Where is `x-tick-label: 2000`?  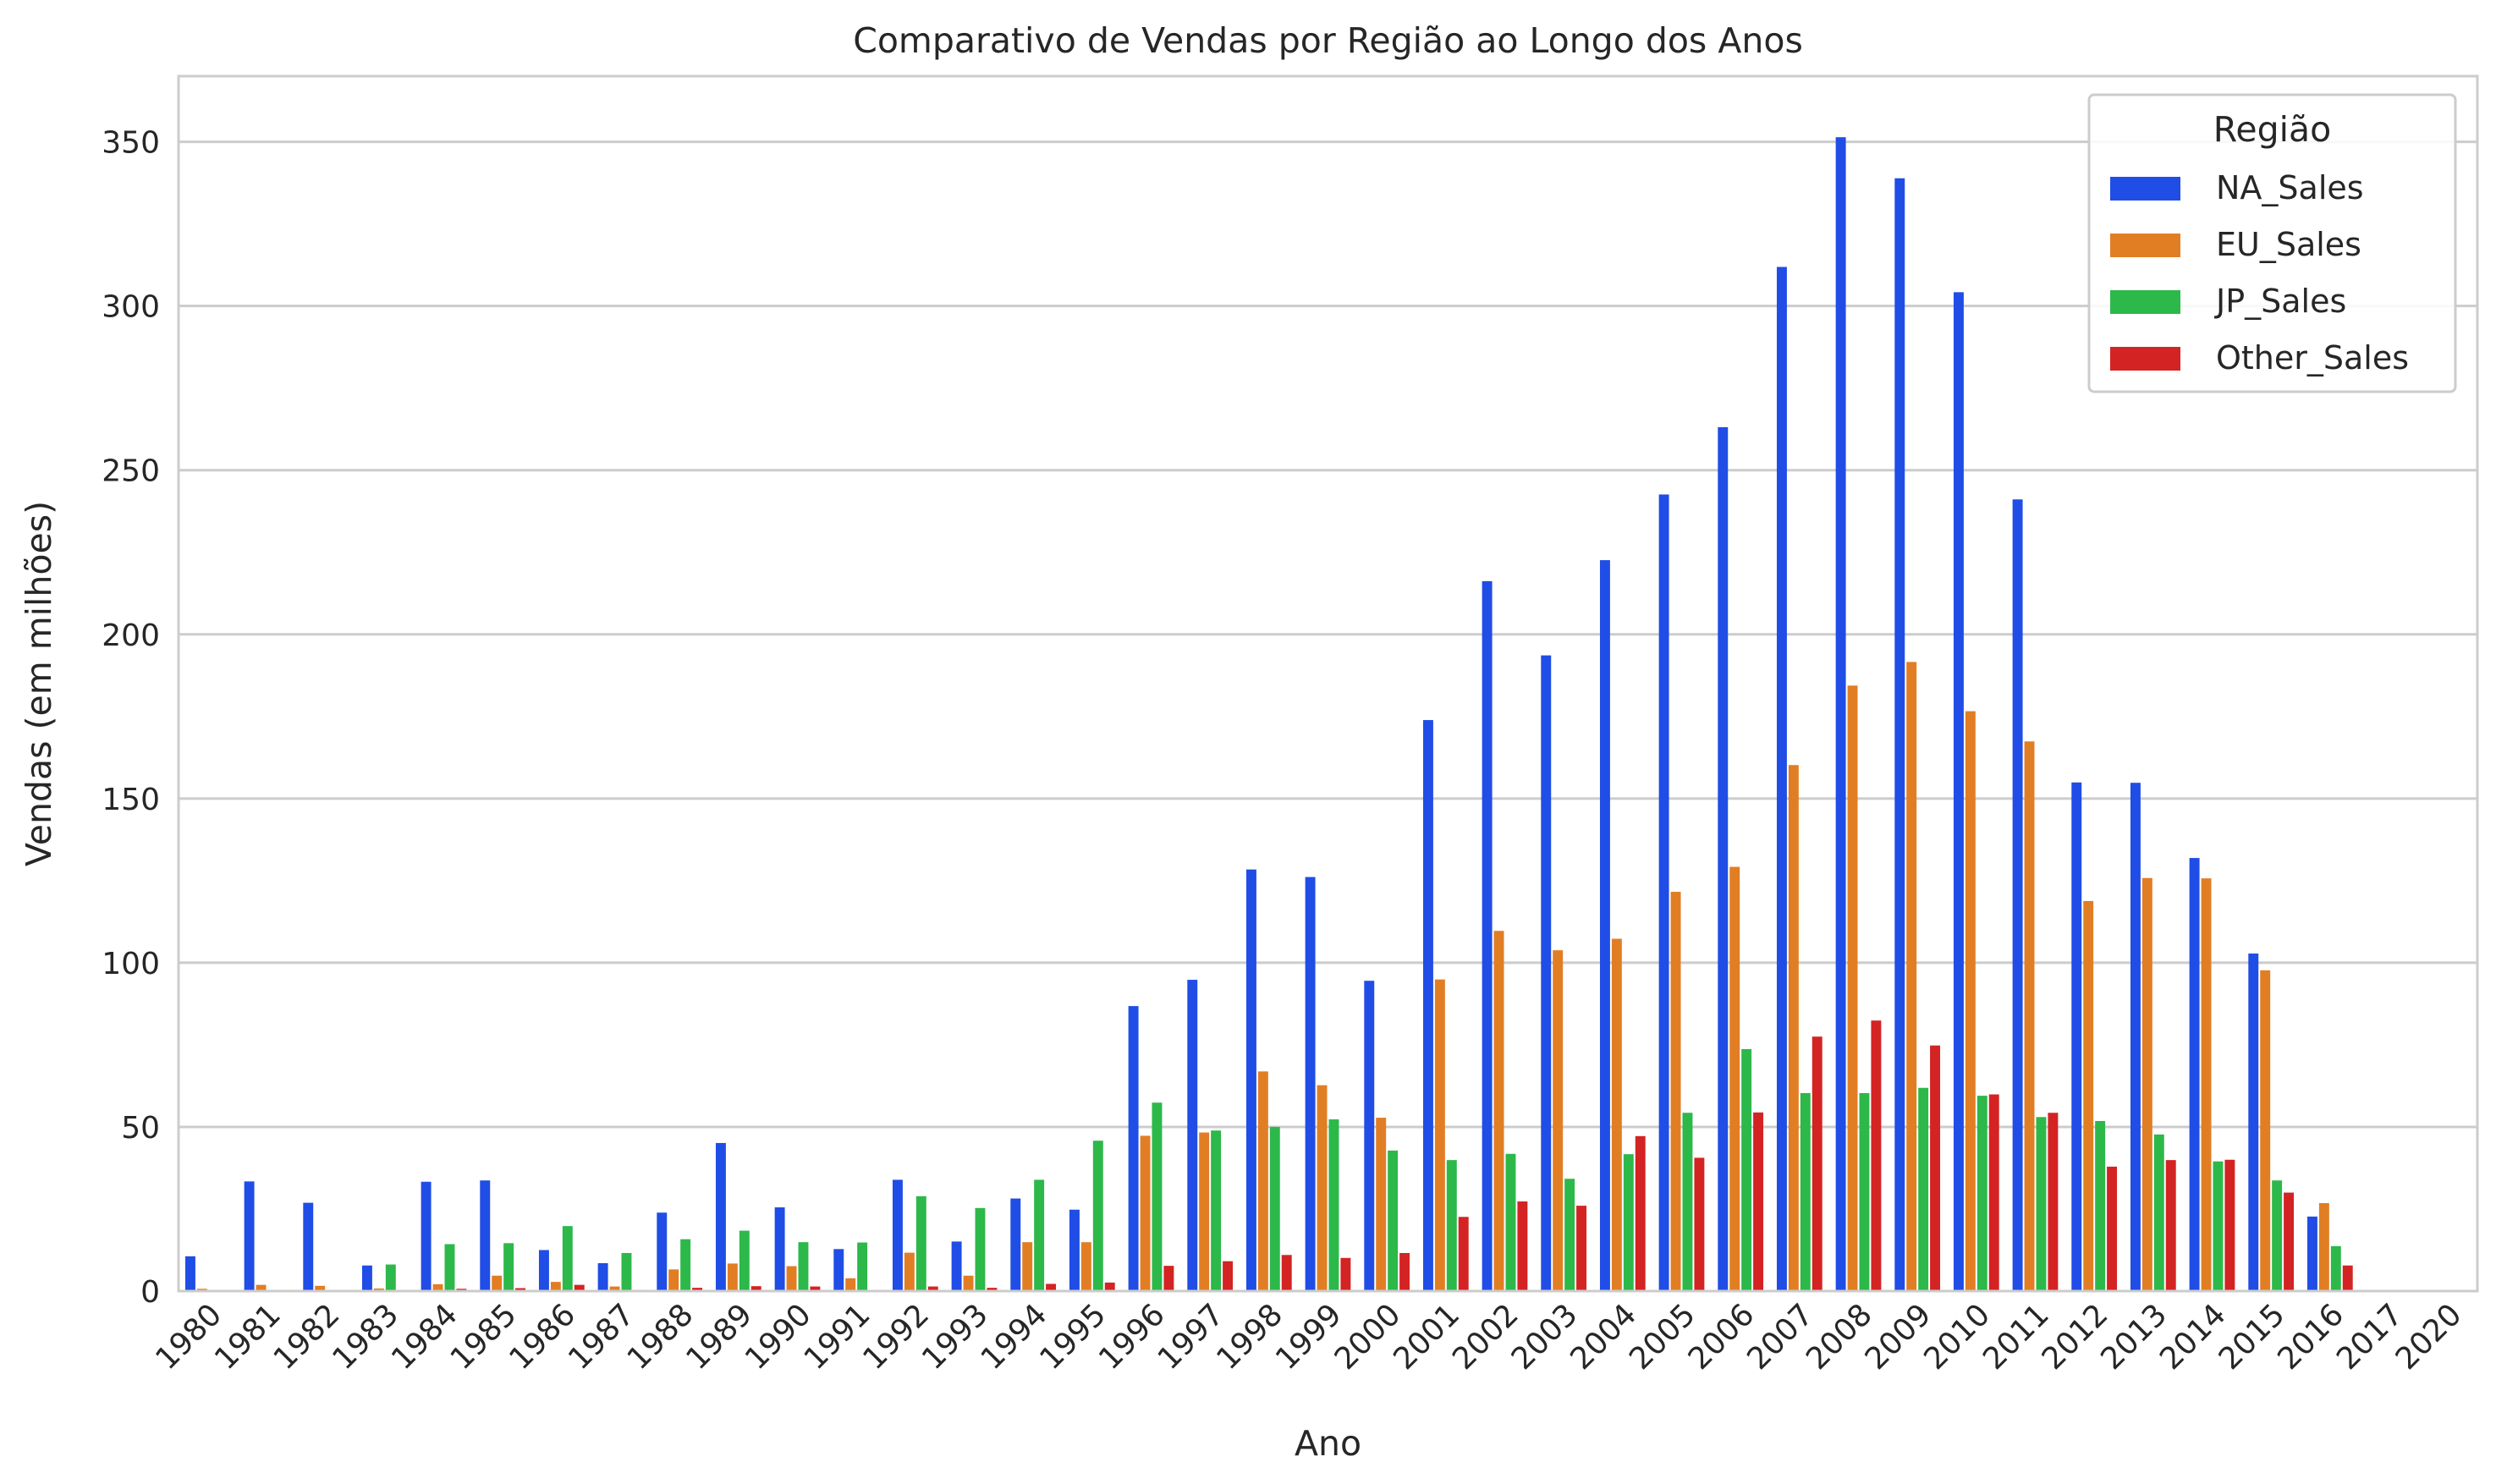 x-tick-label: 2000 is located at coordinates (1368, 1337).